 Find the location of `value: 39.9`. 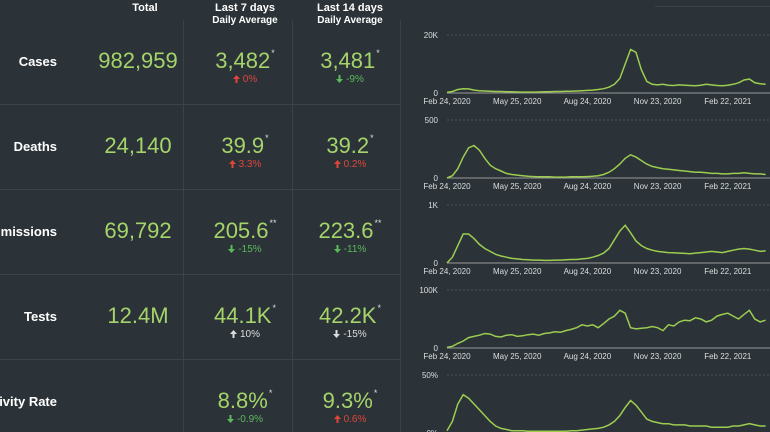

value: 39.9 is located at coordinates (243, 145).